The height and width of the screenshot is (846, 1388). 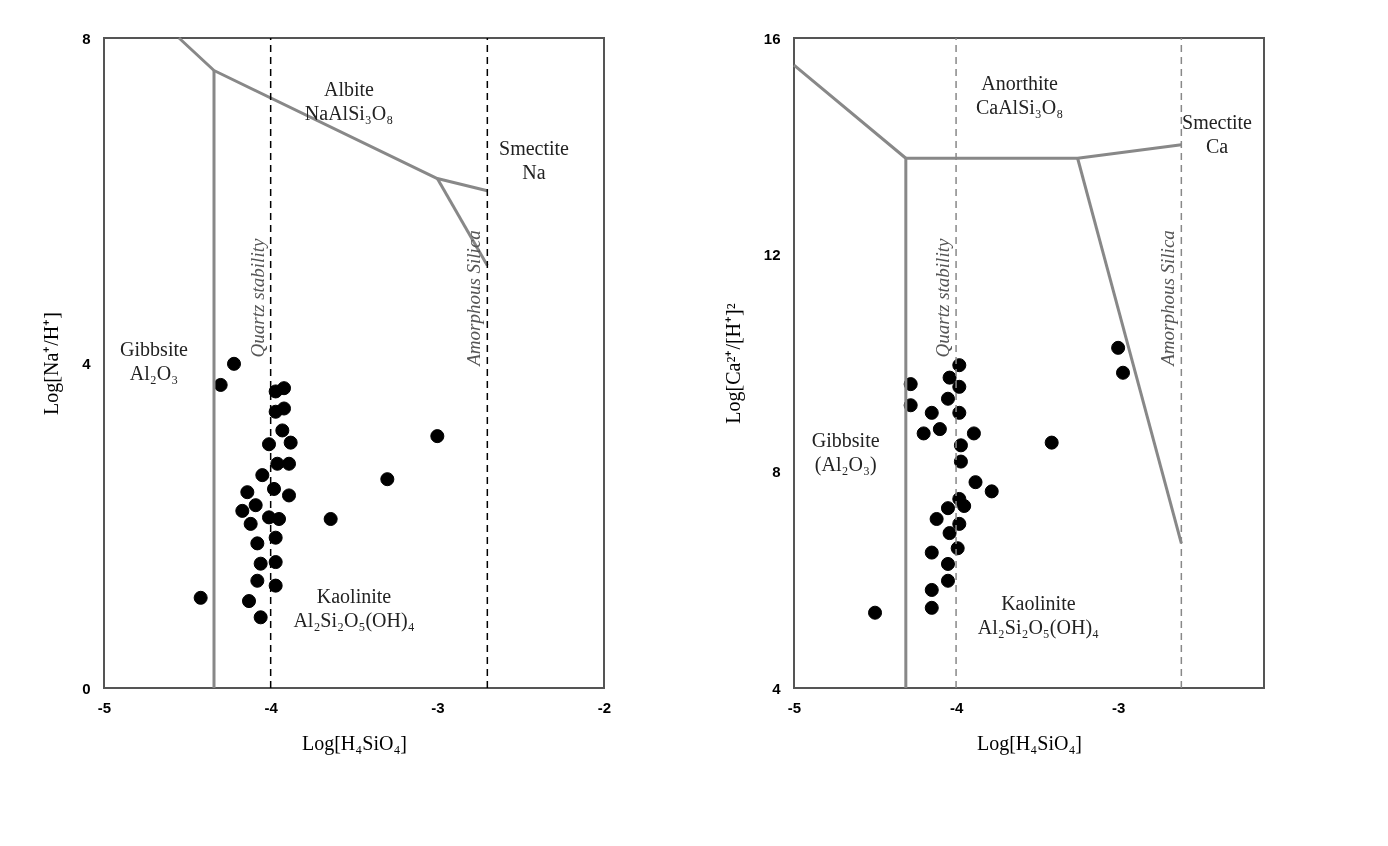 What do you see at coordinates (534, 159) in the screenshot?
I see `annotation: Smectite Na` at bounding box center [534, 159].